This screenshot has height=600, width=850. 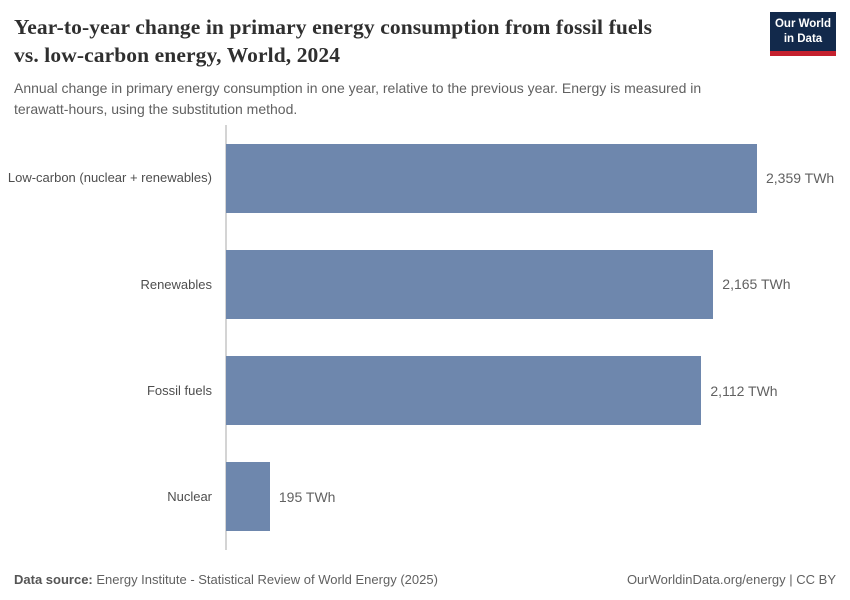 What do you see at coordinates (179, 390) in the screenshot?
I see `category-label-fossil-fuels: Fossil fuels` at bounding box center [179, 390].